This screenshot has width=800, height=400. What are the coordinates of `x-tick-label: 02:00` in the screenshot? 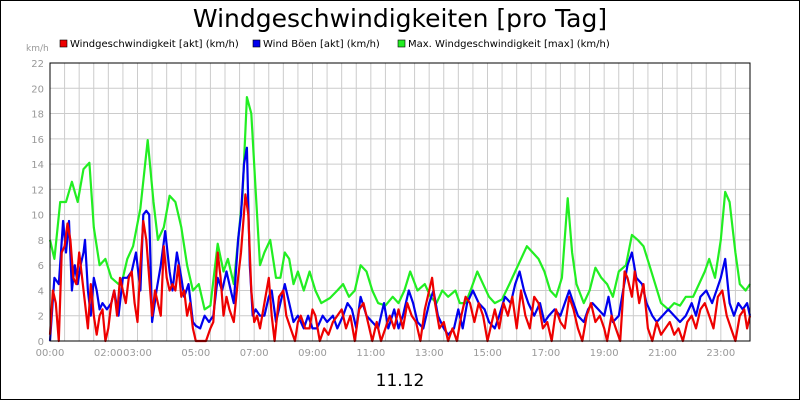 It's located at (108, 353).